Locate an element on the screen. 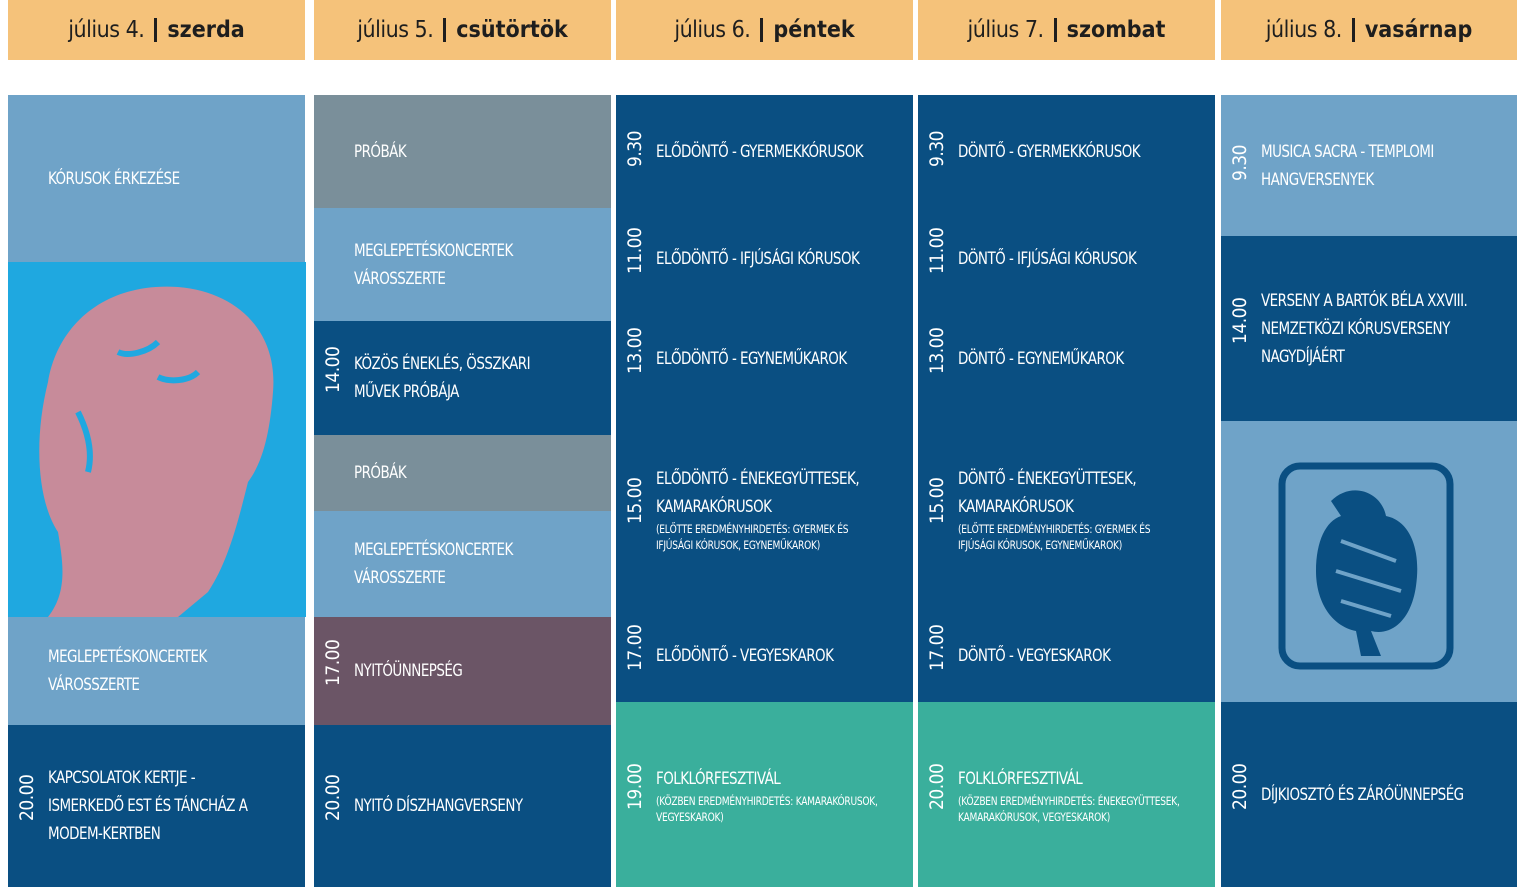 The width and height of the screenshot is (1517, 887). bird-illustration is located at coordinates (1369, 561).